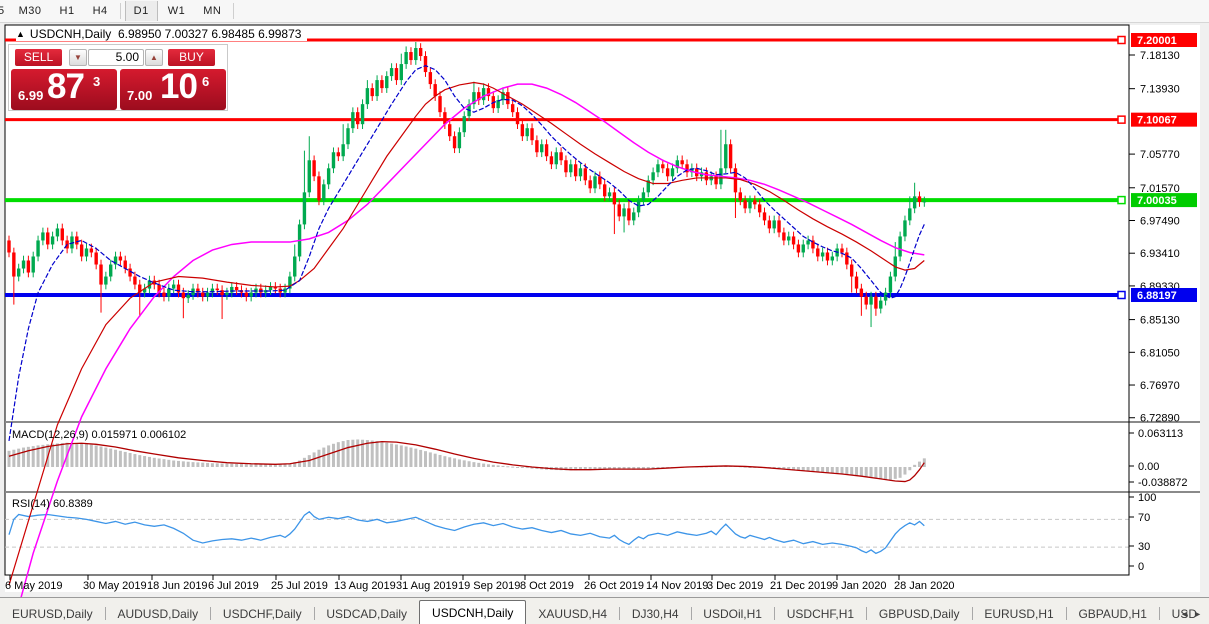 Image resolution: width=1209 pixels, height=624 pixels. What do you see at coordinates (655, 614) in the screenshot?
I see `tab-dj30-h4: DJ30,H4` at bounding box center [655, 614].